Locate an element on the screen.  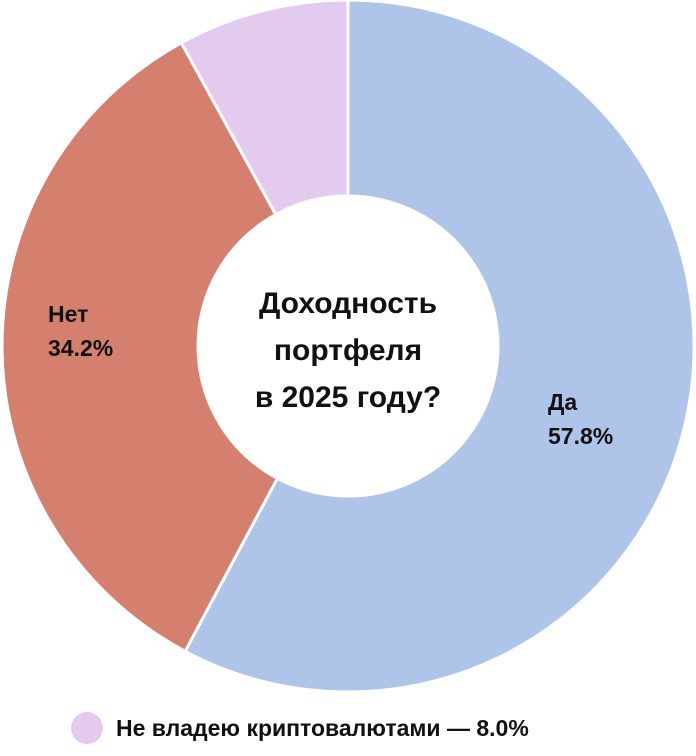
legend: Не владею криптовалютами — 8.0% is located at coordinates (300, 728).